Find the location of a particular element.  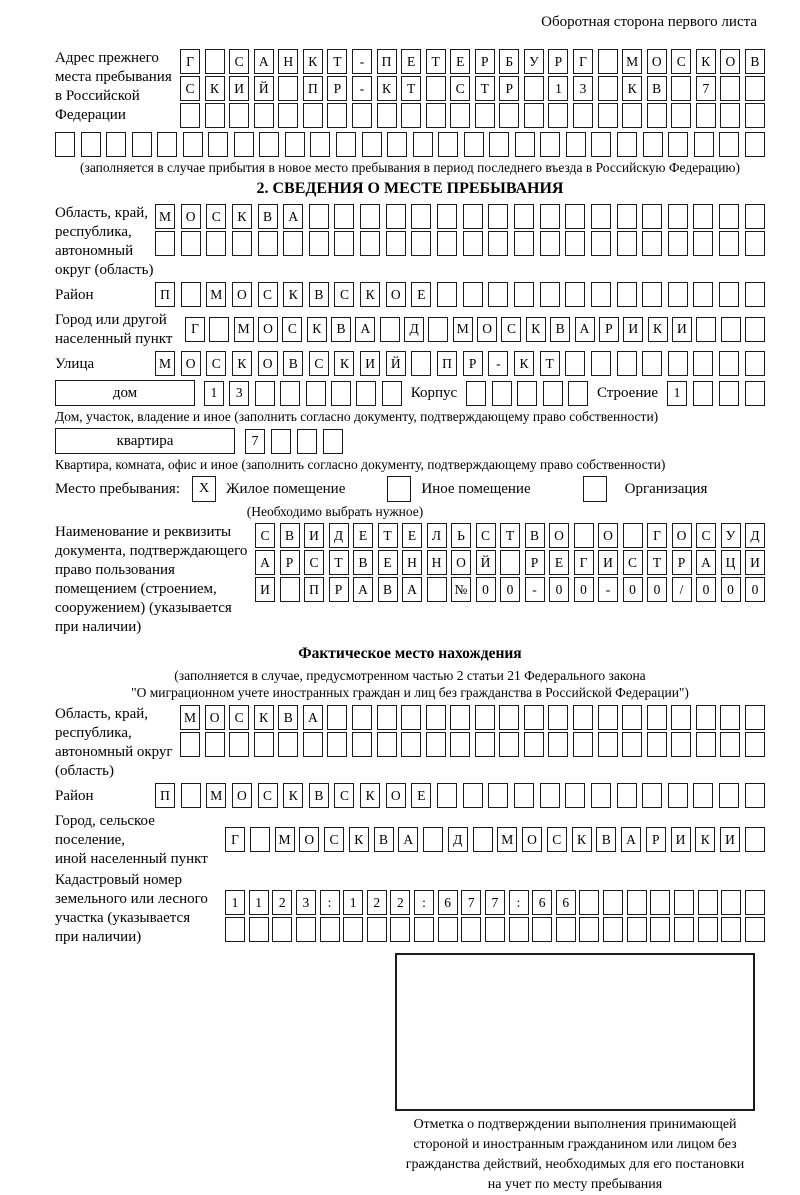

char-cell: 1 is located at coordinates (558, 88).